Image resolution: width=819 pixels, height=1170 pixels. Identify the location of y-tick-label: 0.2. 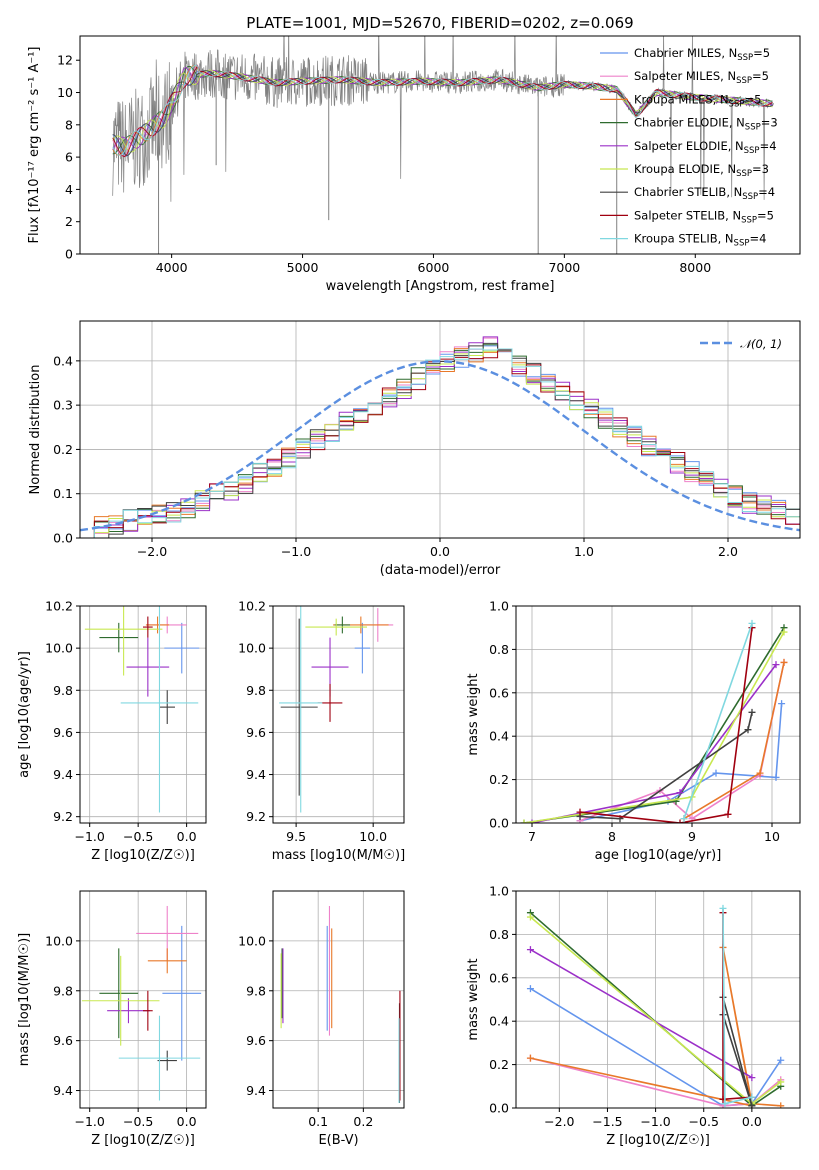
(499, 1064).